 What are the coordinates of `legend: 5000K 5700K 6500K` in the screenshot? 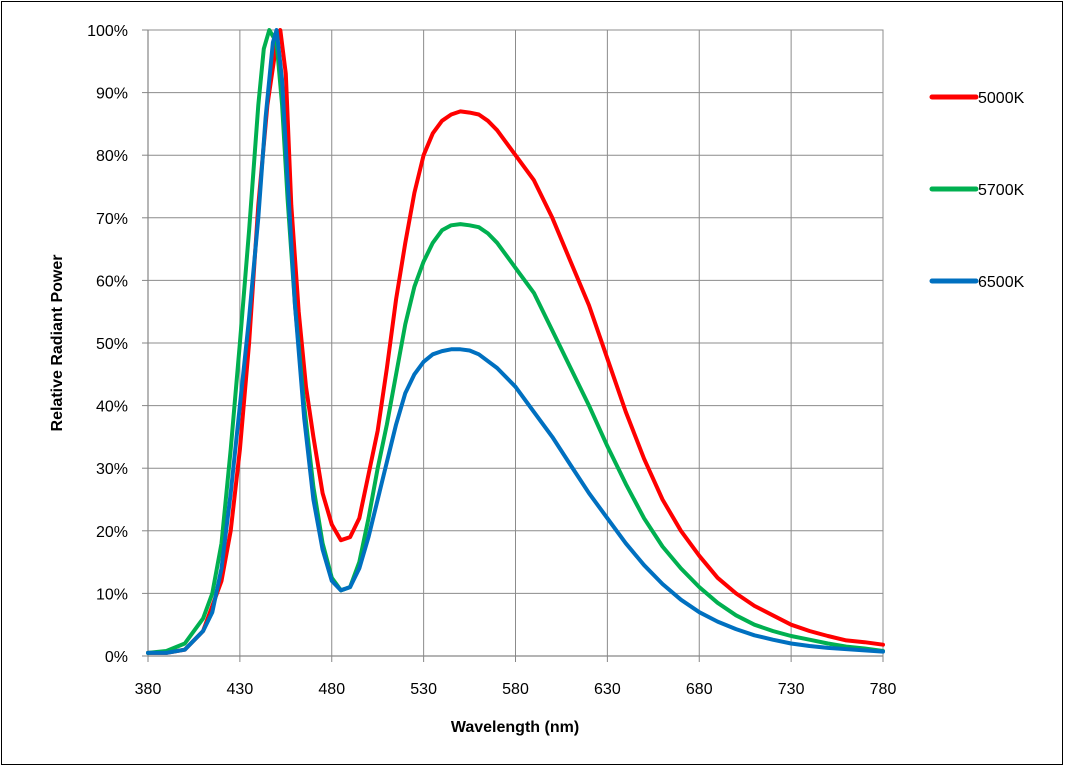 It's located at (977, 190).